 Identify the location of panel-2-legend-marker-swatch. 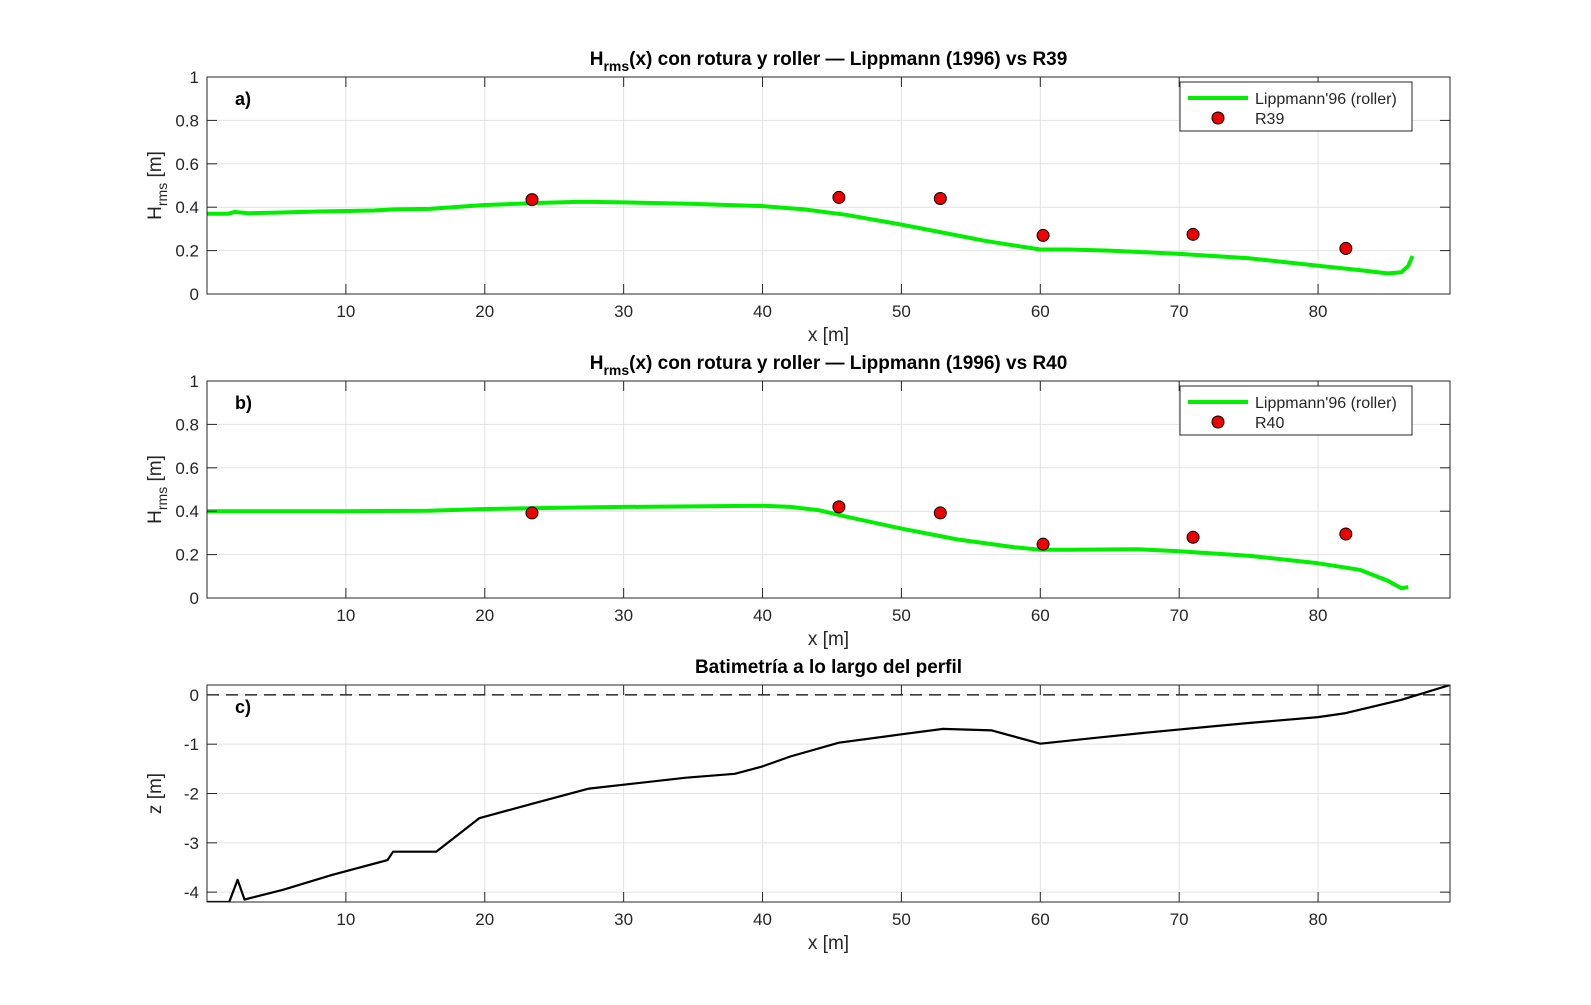
(1218, 422).